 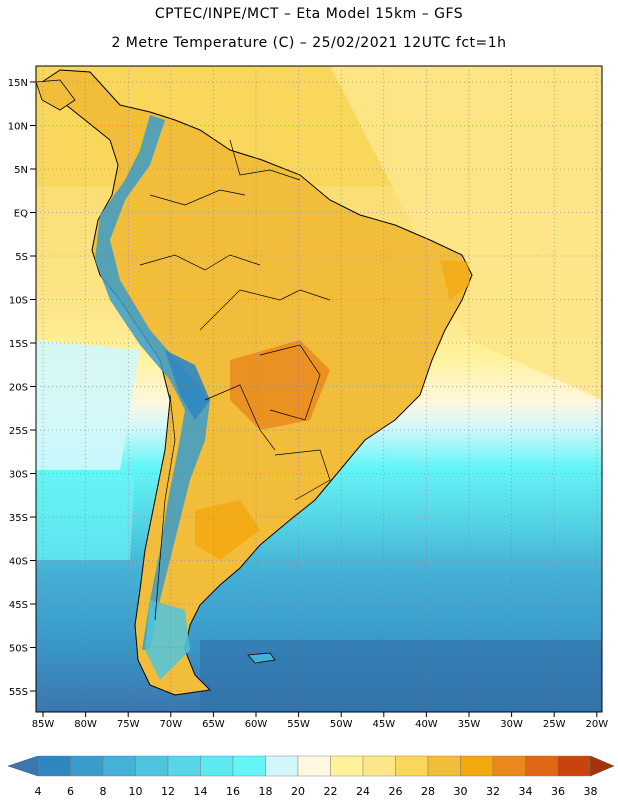 I want to click on lat-label: 40S, so click(x=18, y=562).